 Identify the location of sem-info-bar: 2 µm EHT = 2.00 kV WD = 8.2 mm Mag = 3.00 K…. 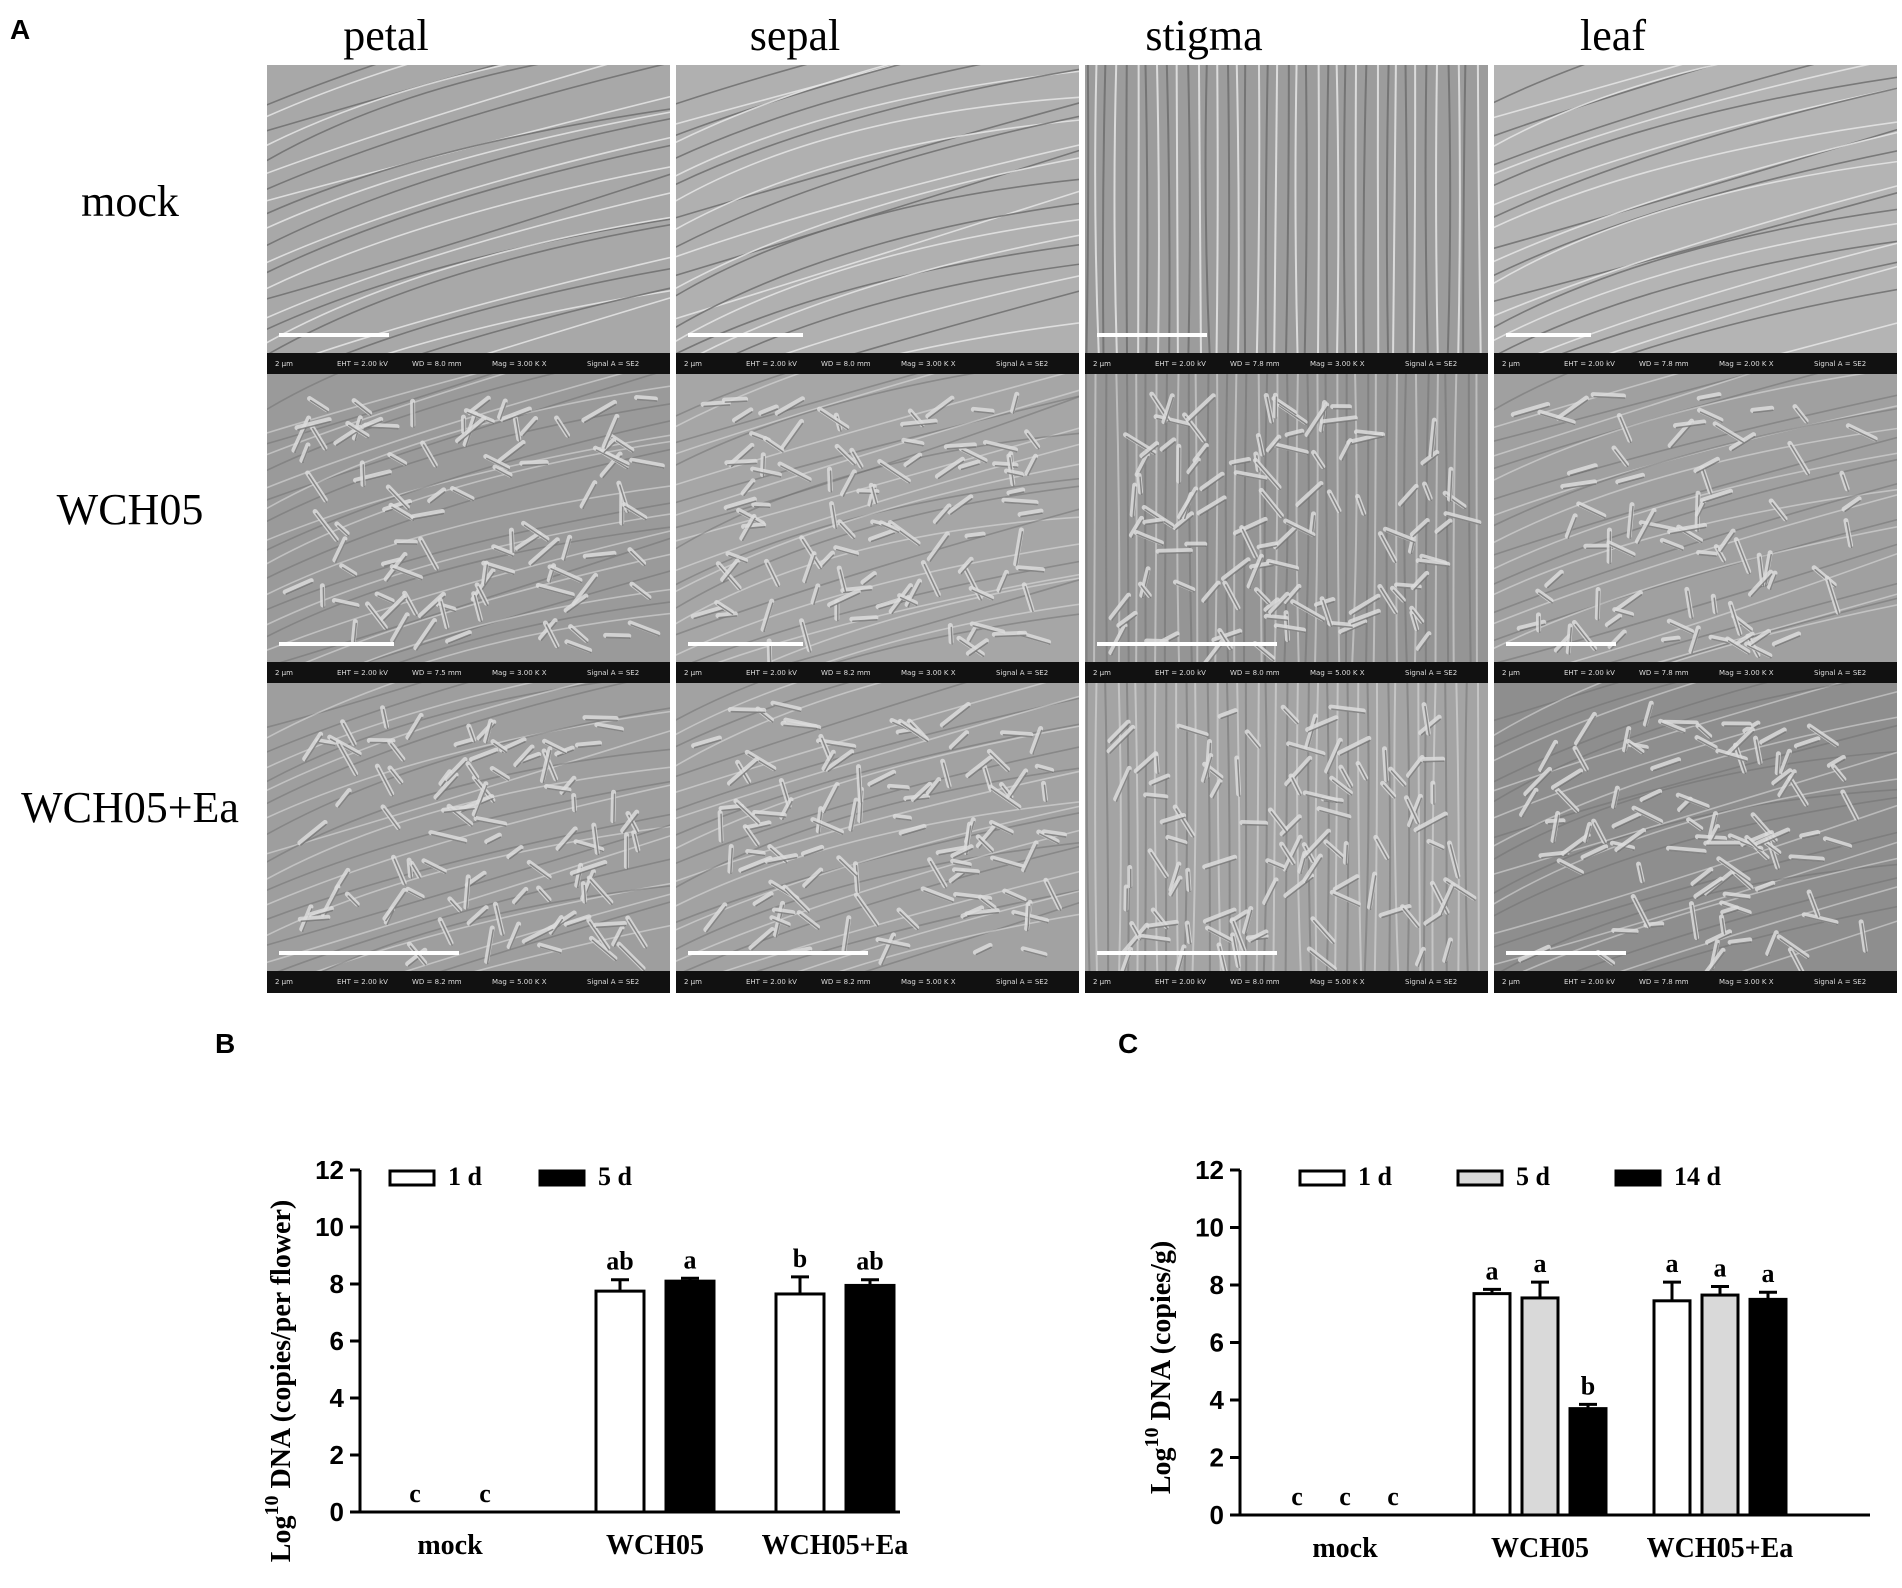
(877, 673).